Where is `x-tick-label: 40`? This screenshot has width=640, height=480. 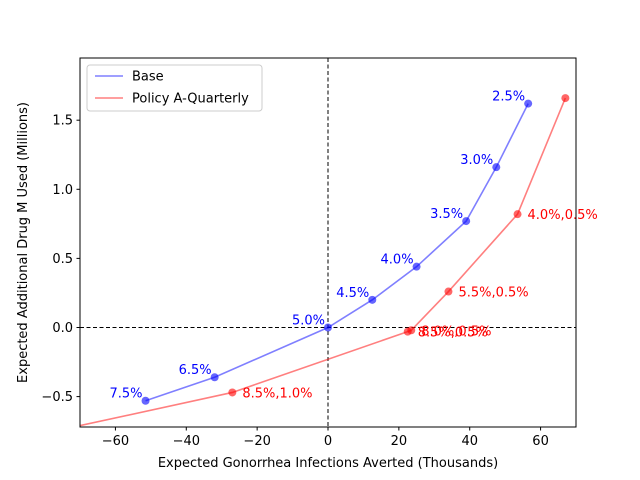
x-tick-label: 40 is located at coordinates (469, 441).